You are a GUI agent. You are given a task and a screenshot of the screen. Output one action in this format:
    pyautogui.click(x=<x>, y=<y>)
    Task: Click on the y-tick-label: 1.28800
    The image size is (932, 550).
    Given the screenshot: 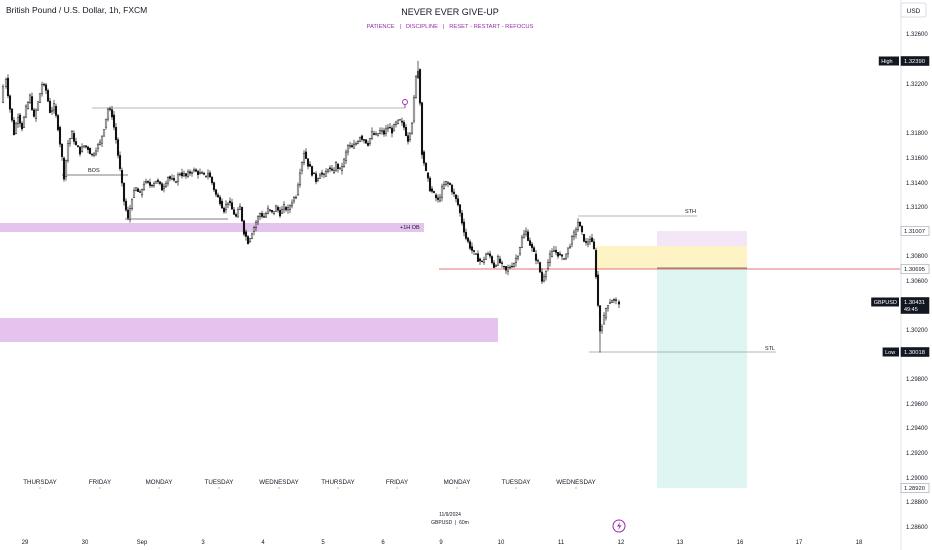 What is the action you would take?
    pyautogui.click(x=917, y=503)
    